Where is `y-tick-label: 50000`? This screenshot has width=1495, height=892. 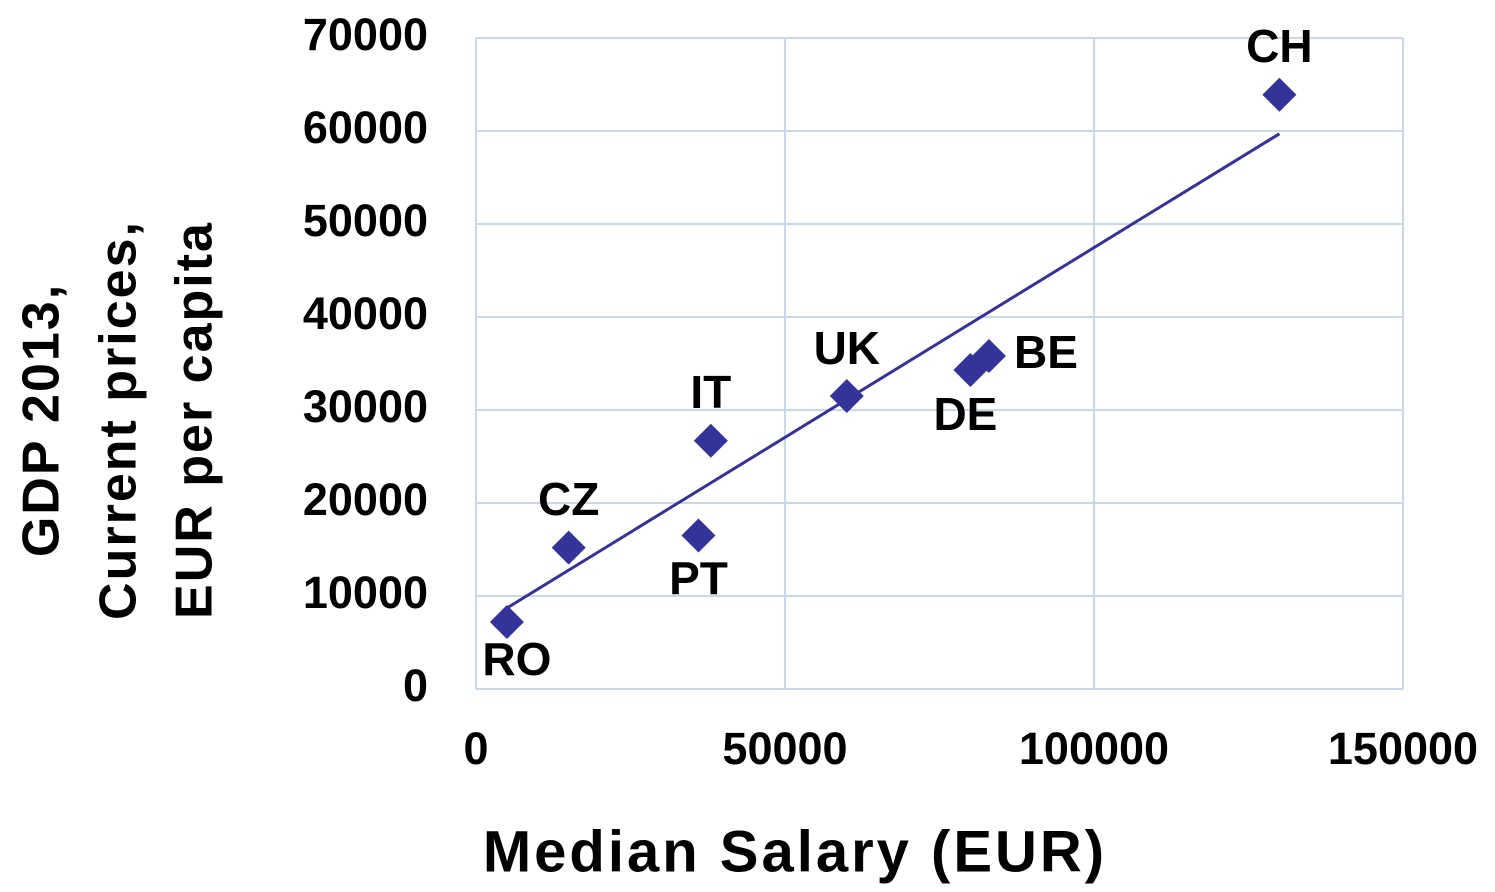
y-tick-label: 50000 is located at coordinates (365, 220).